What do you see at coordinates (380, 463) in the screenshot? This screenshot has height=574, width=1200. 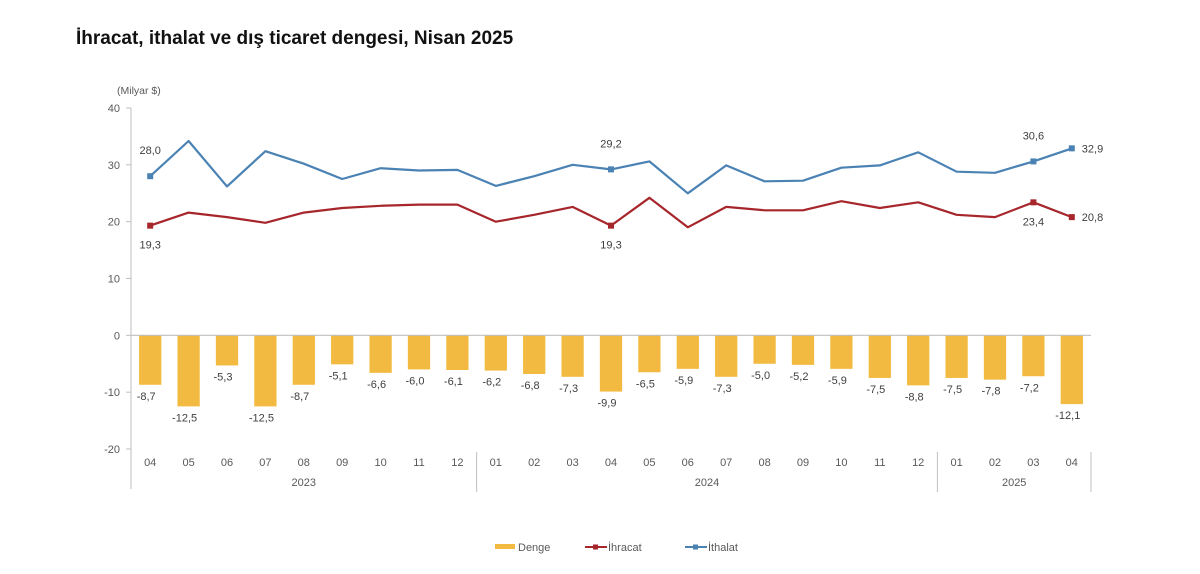 I see `x-tick-label: 10` at bounding box center [380, 463].